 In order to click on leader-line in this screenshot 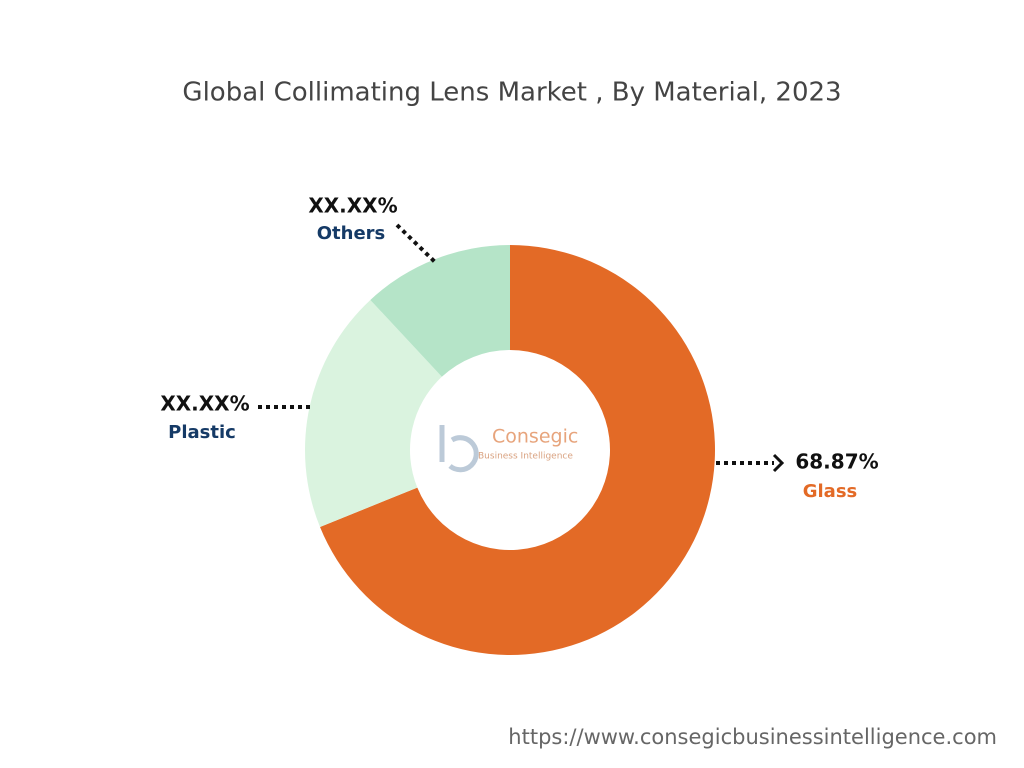, I will do `click(416, 243)`.